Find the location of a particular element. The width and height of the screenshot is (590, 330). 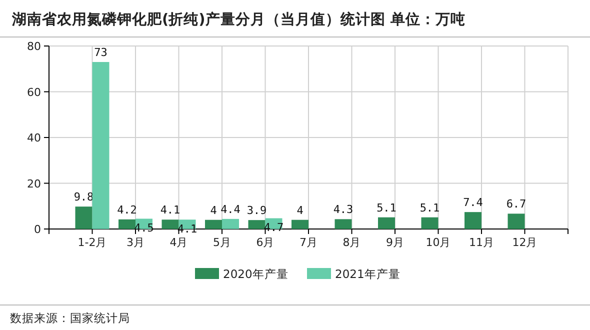

y-tick-label: 80 is located at coordinates (34, 46).